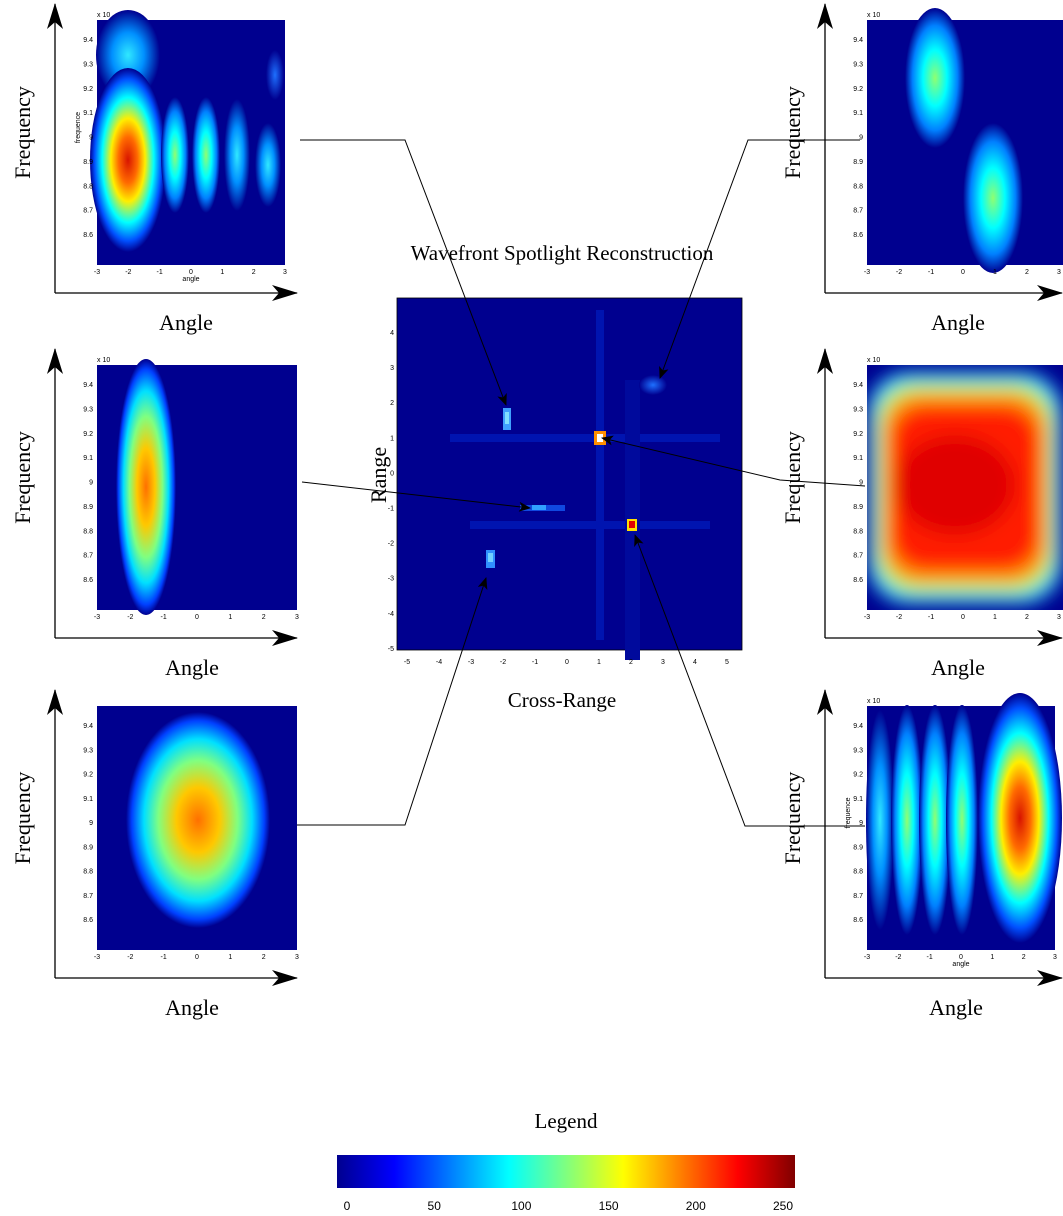 The height and width of the screenshot is (1216, 1063). Describe the element at coordinates (566, 1121) in the screenshot. I see `legend-title: Legend` at that location.